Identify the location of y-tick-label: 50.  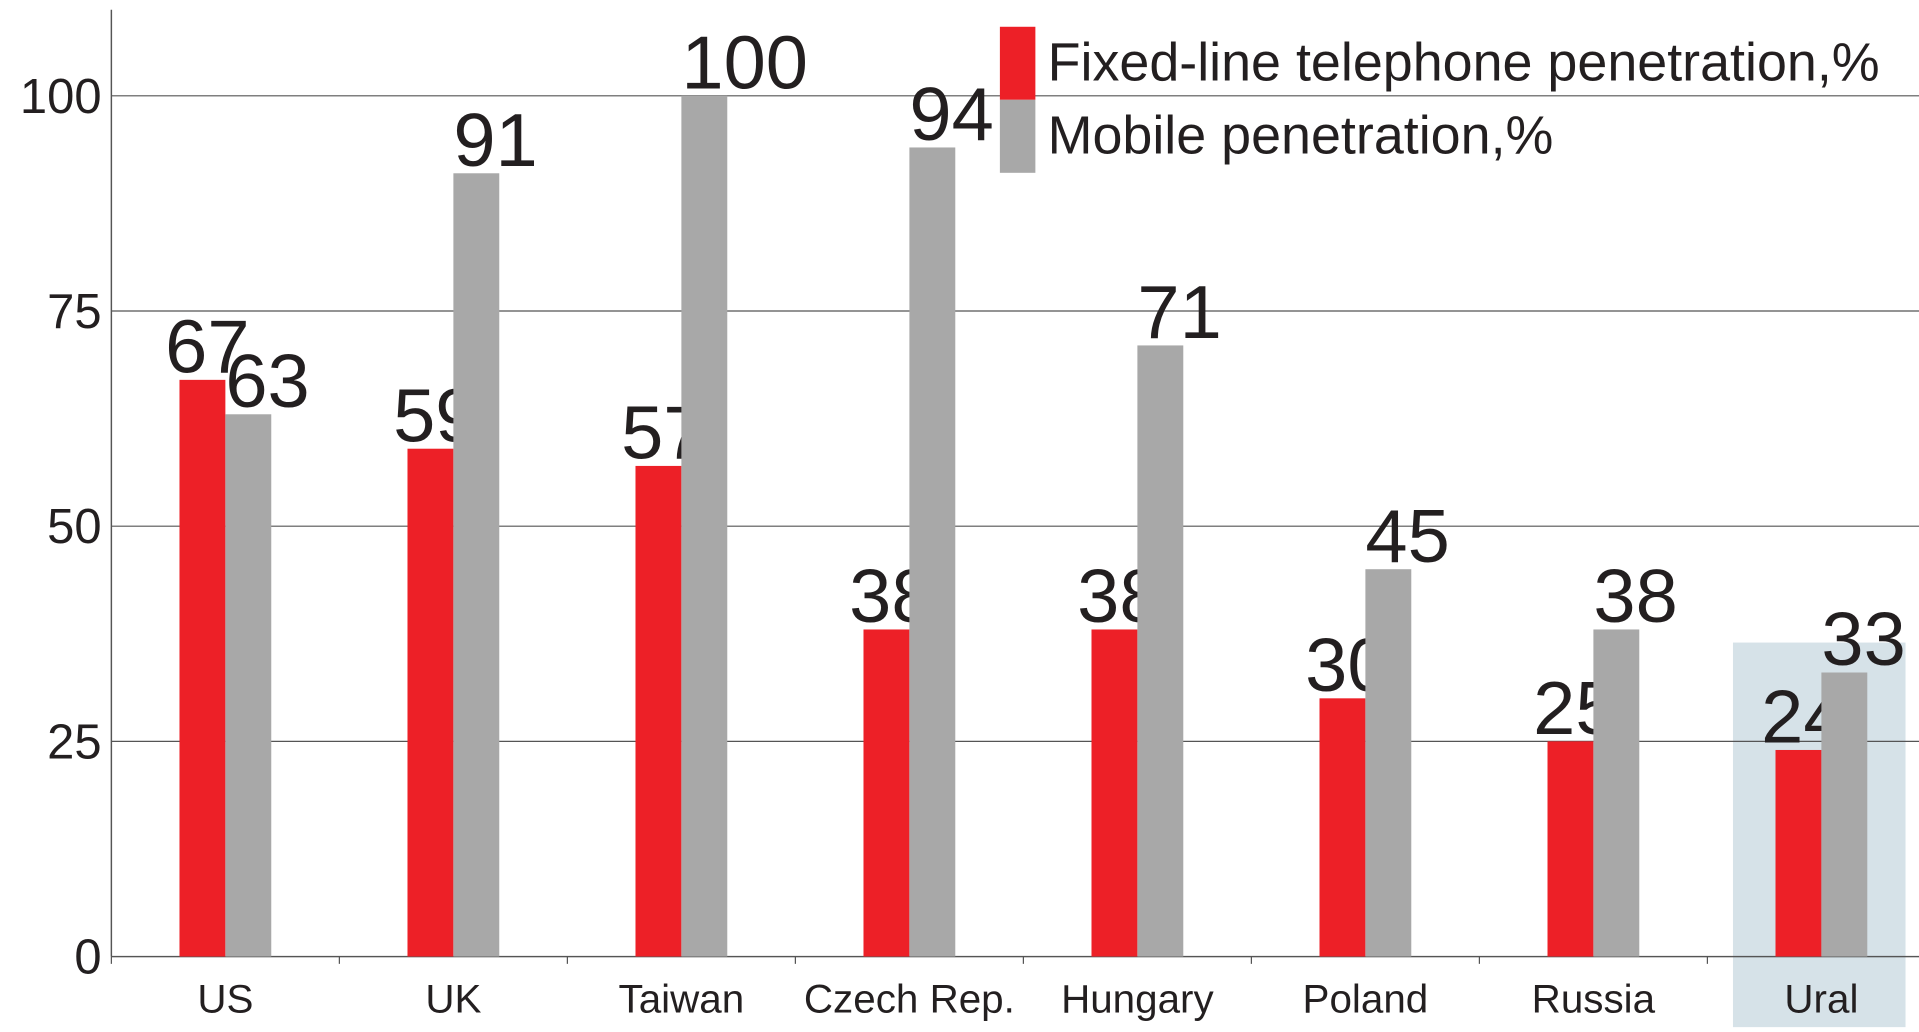
(74, 527).